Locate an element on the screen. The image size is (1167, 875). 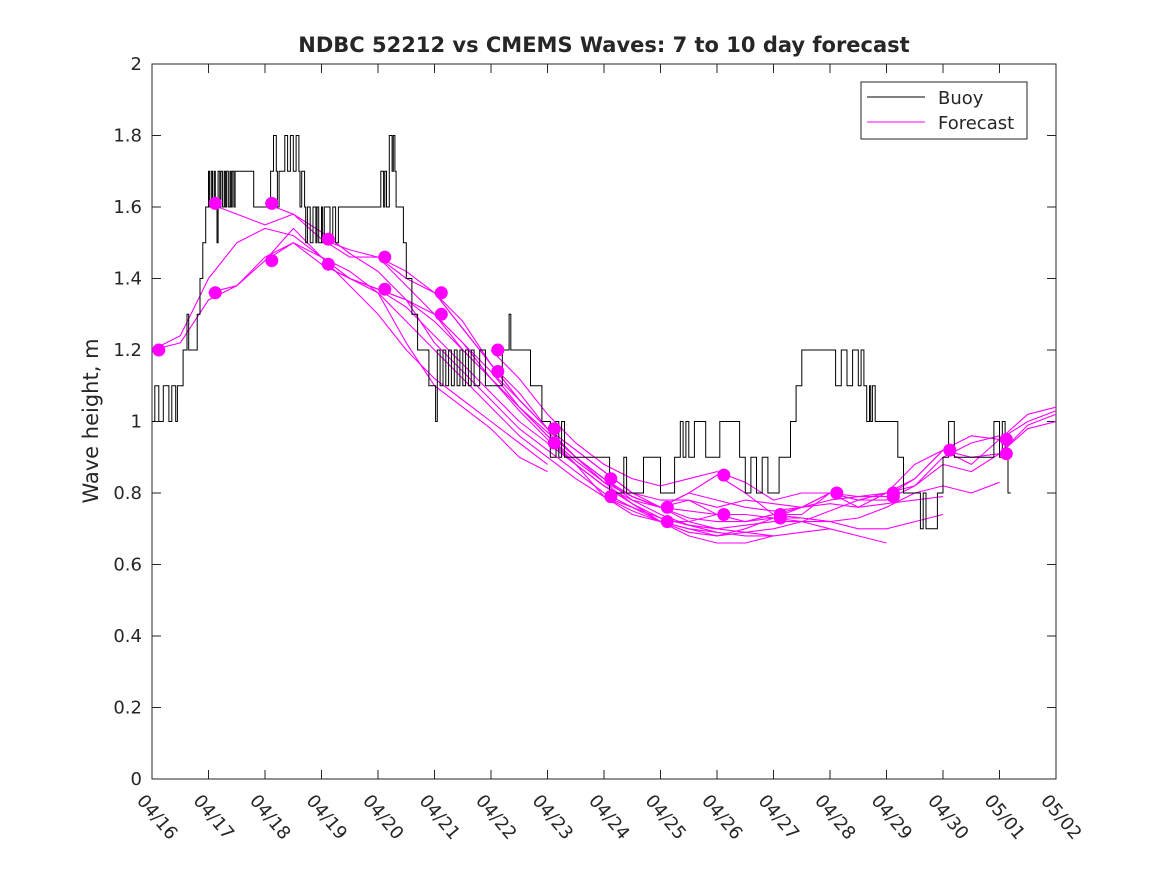
y-tick-label: 0.8 is located at coordinates (127, 493).